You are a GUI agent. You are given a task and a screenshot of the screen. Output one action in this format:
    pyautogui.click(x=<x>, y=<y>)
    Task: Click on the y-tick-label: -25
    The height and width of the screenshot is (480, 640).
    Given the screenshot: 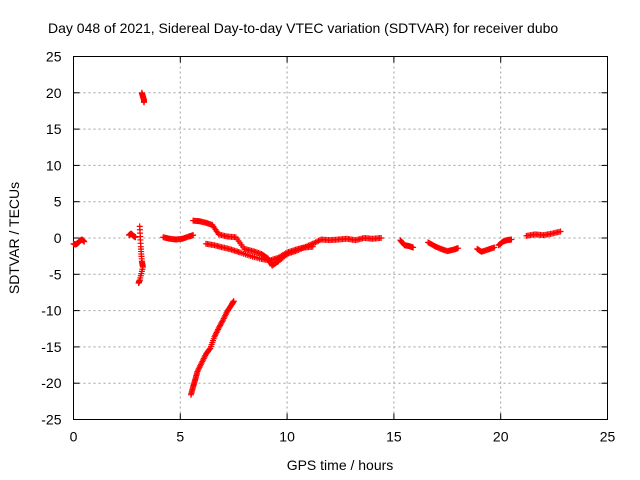 What is the action you would take?
    pyautogui.click(x=51, y=420)
    